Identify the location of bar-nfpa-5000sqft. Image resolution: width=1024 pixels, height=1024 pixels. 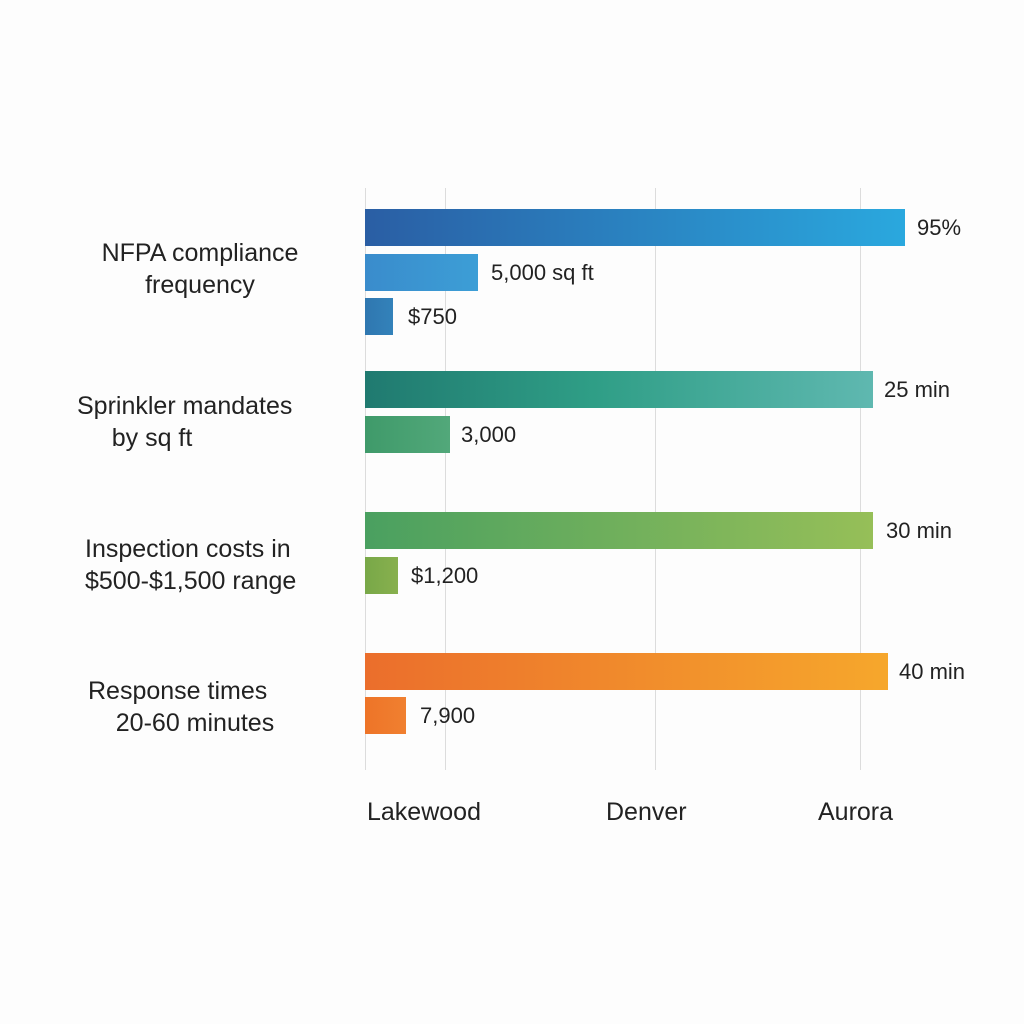
(421, 272).